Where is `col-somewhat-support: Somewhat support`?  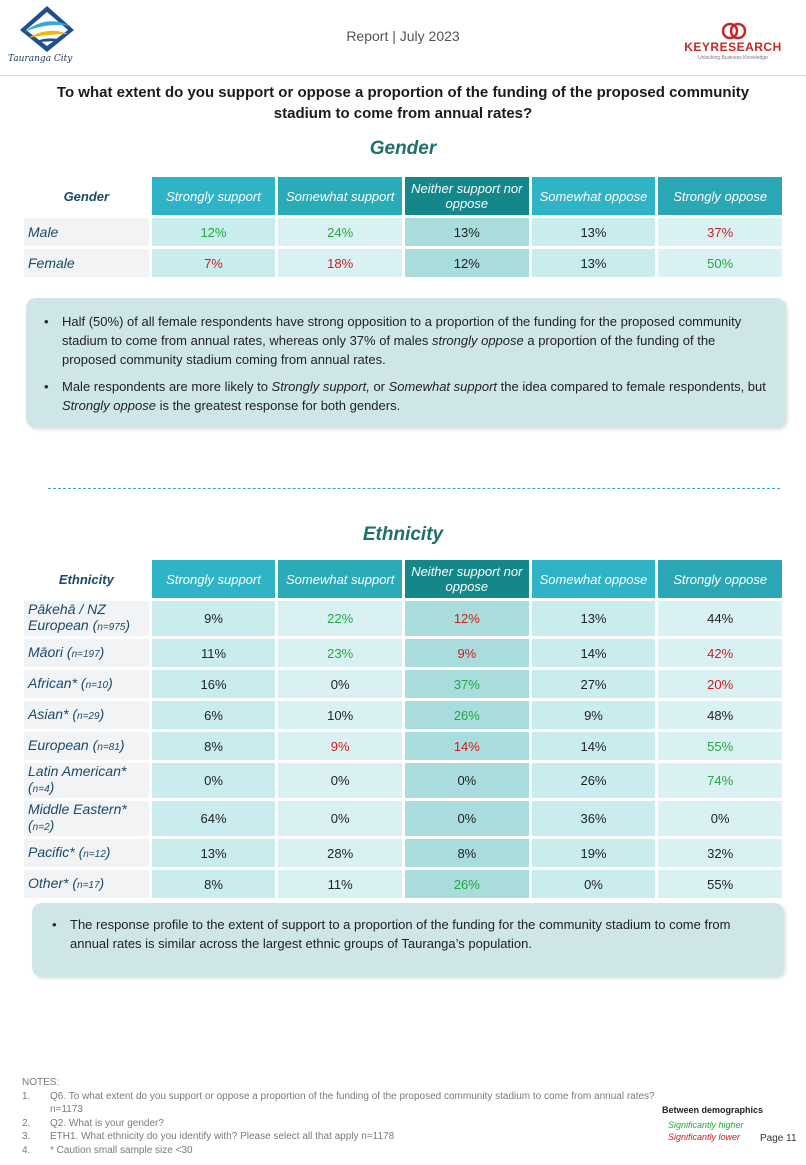
col-somewhat-support: Somewhat support is located at coordinates (340, 196).